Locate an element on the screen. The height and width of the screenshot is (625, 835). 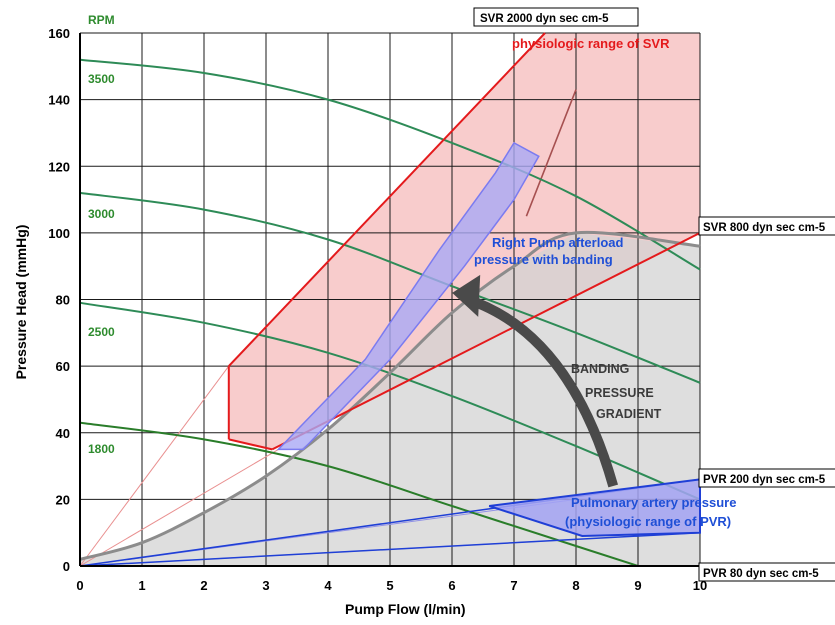
x-tick-label-10: 10 is located at coordinates (700, 585).